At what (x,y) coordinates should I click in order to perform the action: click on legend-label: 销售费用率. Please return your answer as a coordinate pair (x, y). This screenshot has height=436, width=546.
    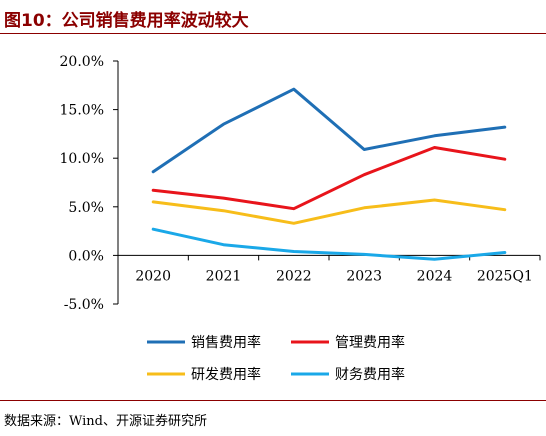
    Looking at the image, I should click on (226, 342).